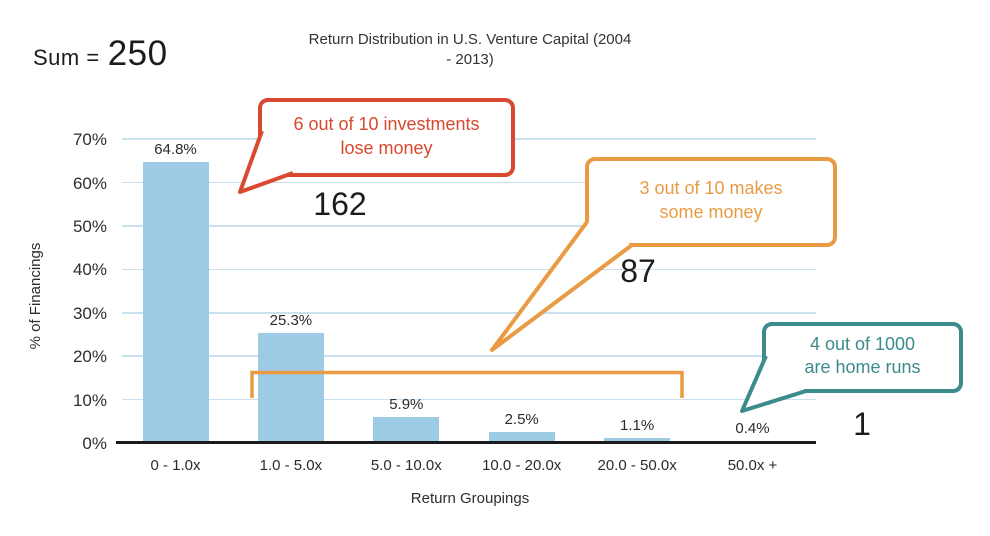  I want to click on callout-some-money-line1: 3 out of 10 makes, so click(711, 188).